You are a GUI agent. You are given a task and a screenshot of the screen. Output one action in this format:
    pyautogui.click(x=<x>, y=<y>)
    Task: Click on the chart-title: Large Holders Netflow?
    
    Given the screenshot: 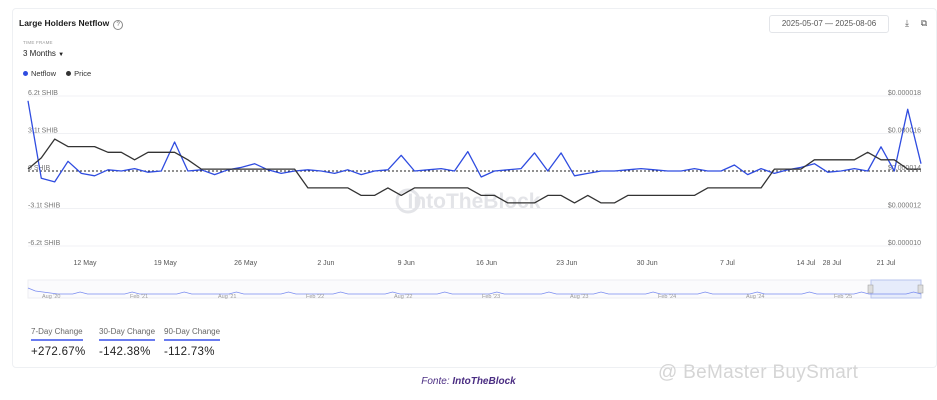 What is the action you would take?
    pyautogui.click(x=71, y=24)
    